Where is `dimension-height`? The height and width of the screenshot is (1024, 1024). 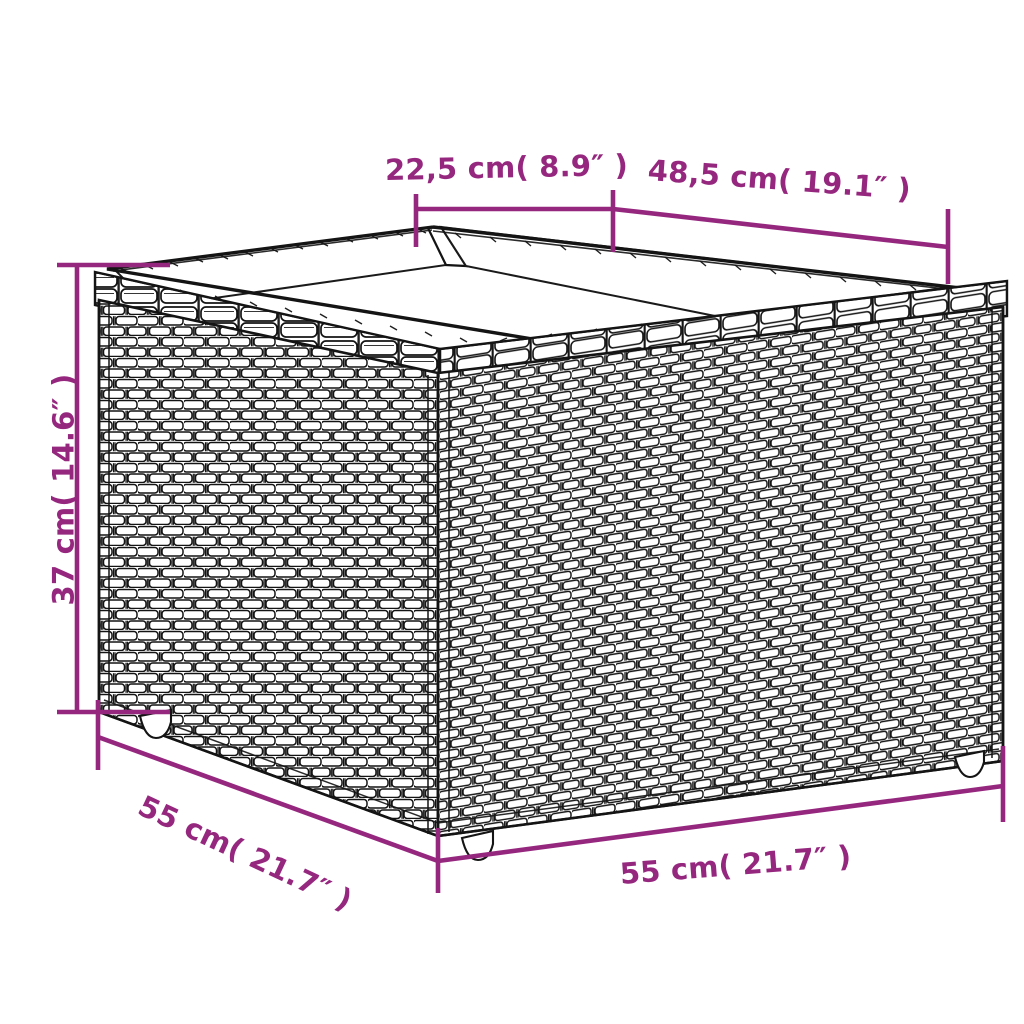
dimension-height is located at coordinates (113, 488).